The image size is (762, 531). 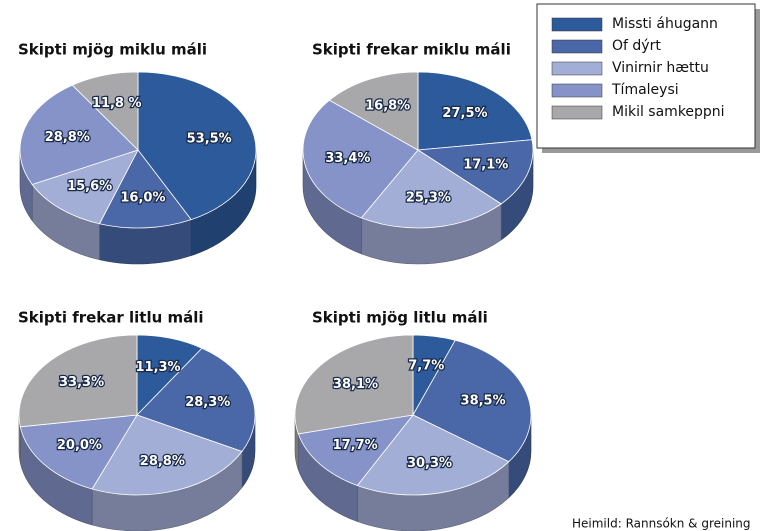 I want to click on data-label: 25,3%, so click(x=428, y=197).